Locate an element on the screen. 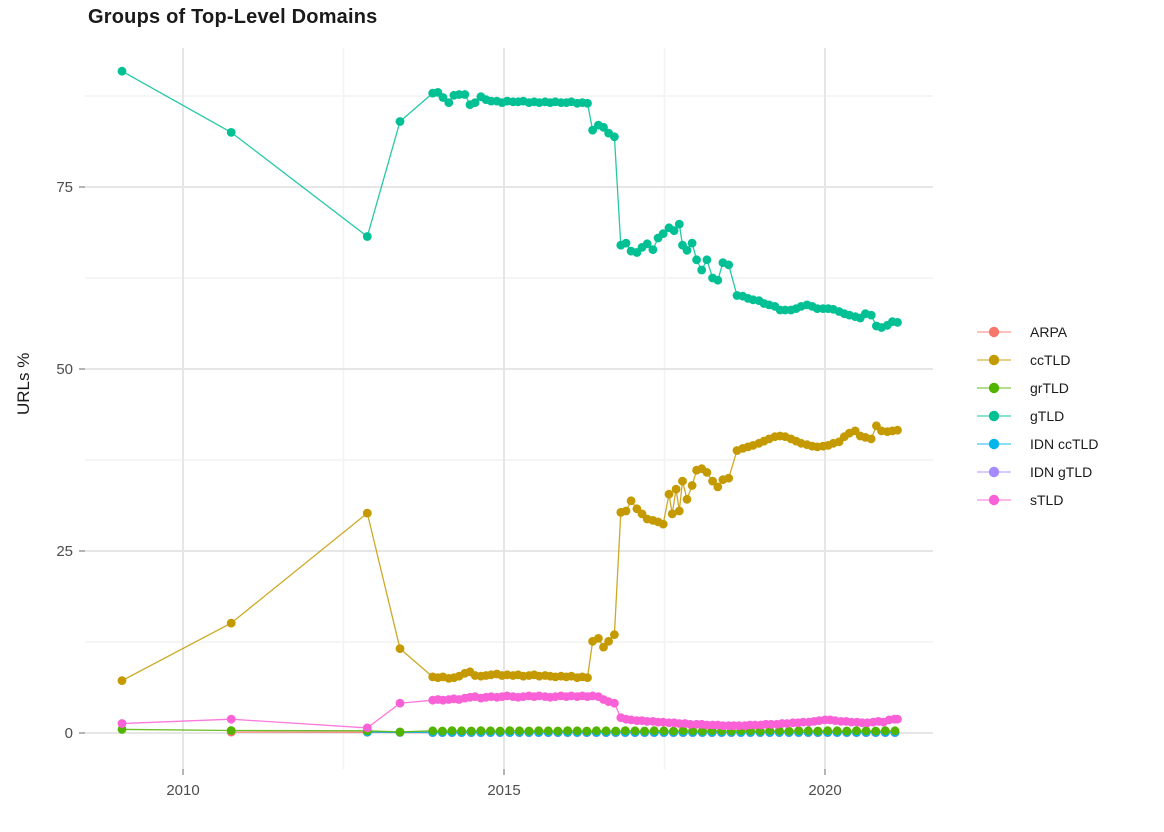 The image size is (1164, 832). legend-label: sTLD is located at coordinates (1046, 500).